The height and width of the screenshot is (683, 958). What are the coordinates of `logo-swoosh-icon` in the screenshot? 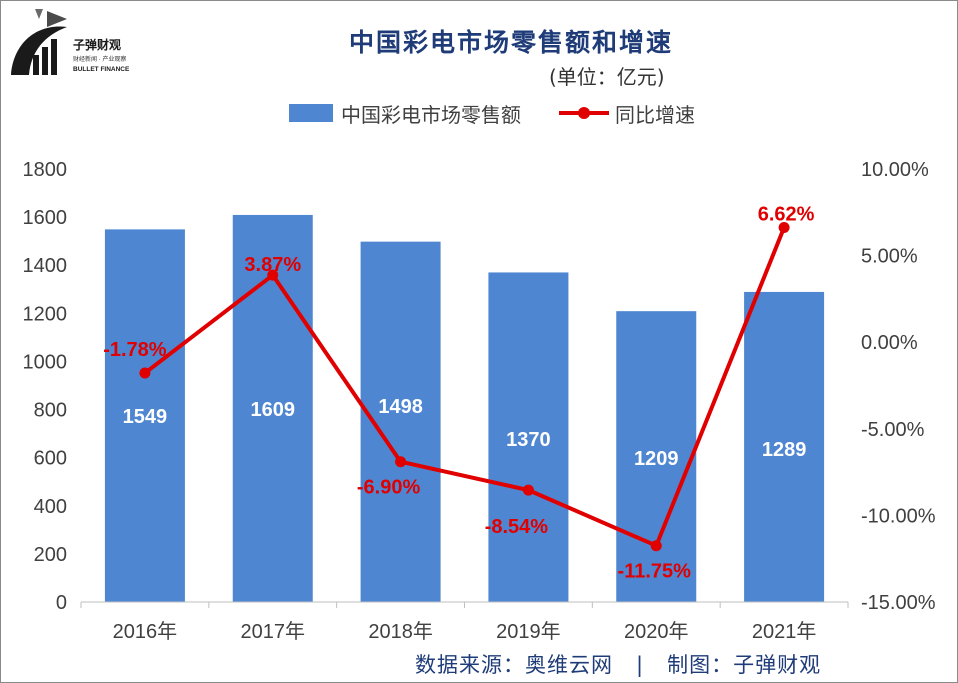 It's located at (39, 50).